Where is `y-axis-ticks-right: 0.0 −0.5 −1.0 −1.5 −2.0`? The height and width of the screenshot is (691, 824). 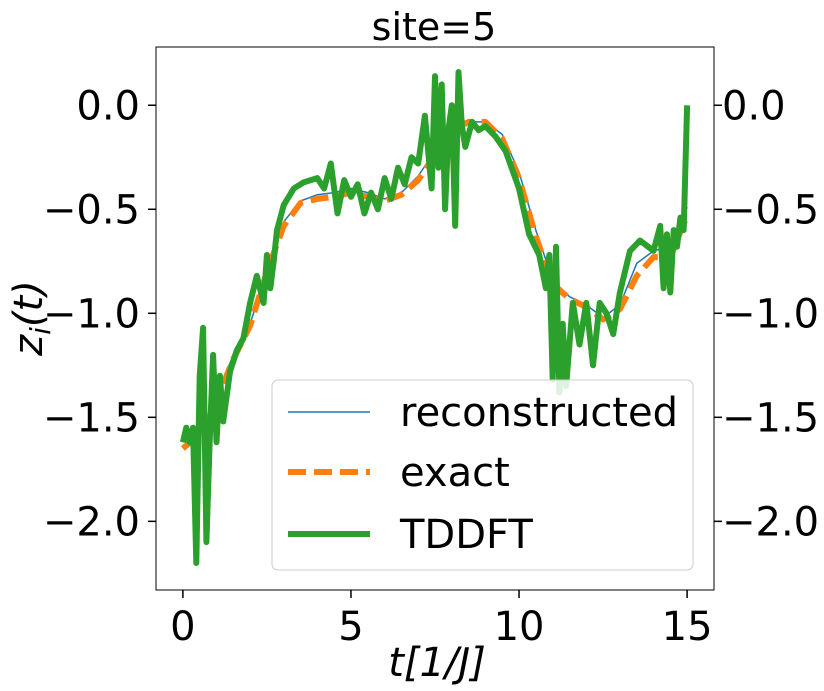 y-axis-ticks-right: 0.0 −0.5 −1.0 −1.5 −2.0 is located at coordinates (766, 314).